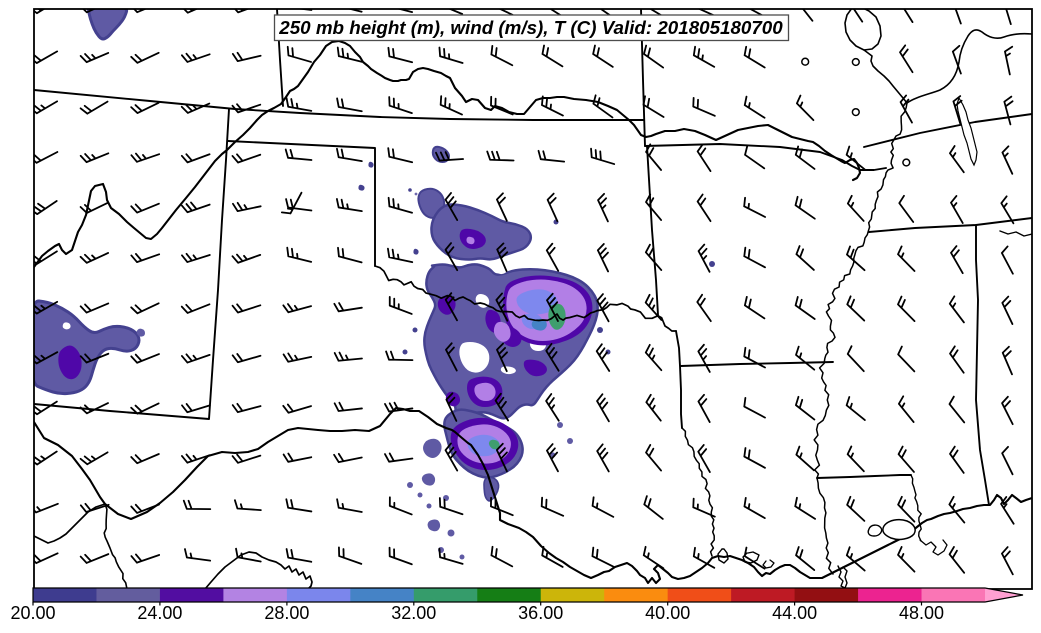 The image size is (1041, 633). I want to click on svg-text: 48.00, so click(921, 613).